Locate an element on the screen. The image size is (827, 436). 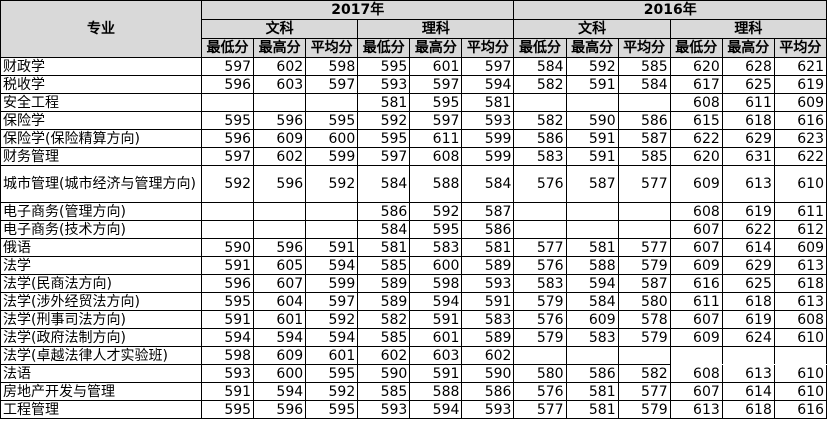
score-cell-avg: 586 is located at coordinates (488, 391).